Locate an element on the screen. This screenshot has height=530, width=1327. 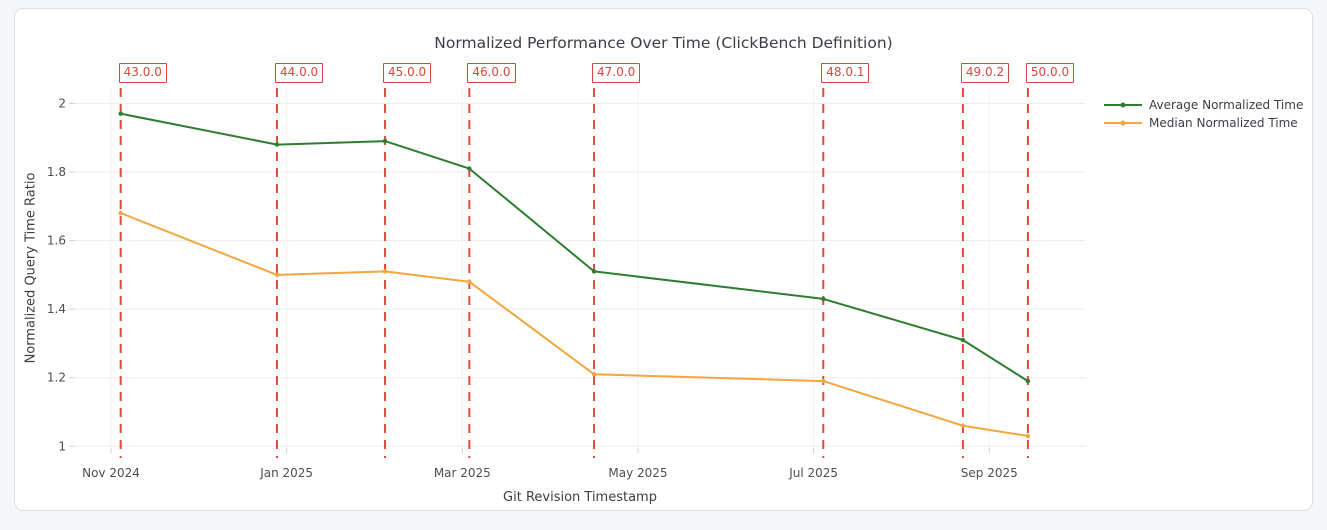
revision-label: 43.0.0 is located at coordinates (142, 73).